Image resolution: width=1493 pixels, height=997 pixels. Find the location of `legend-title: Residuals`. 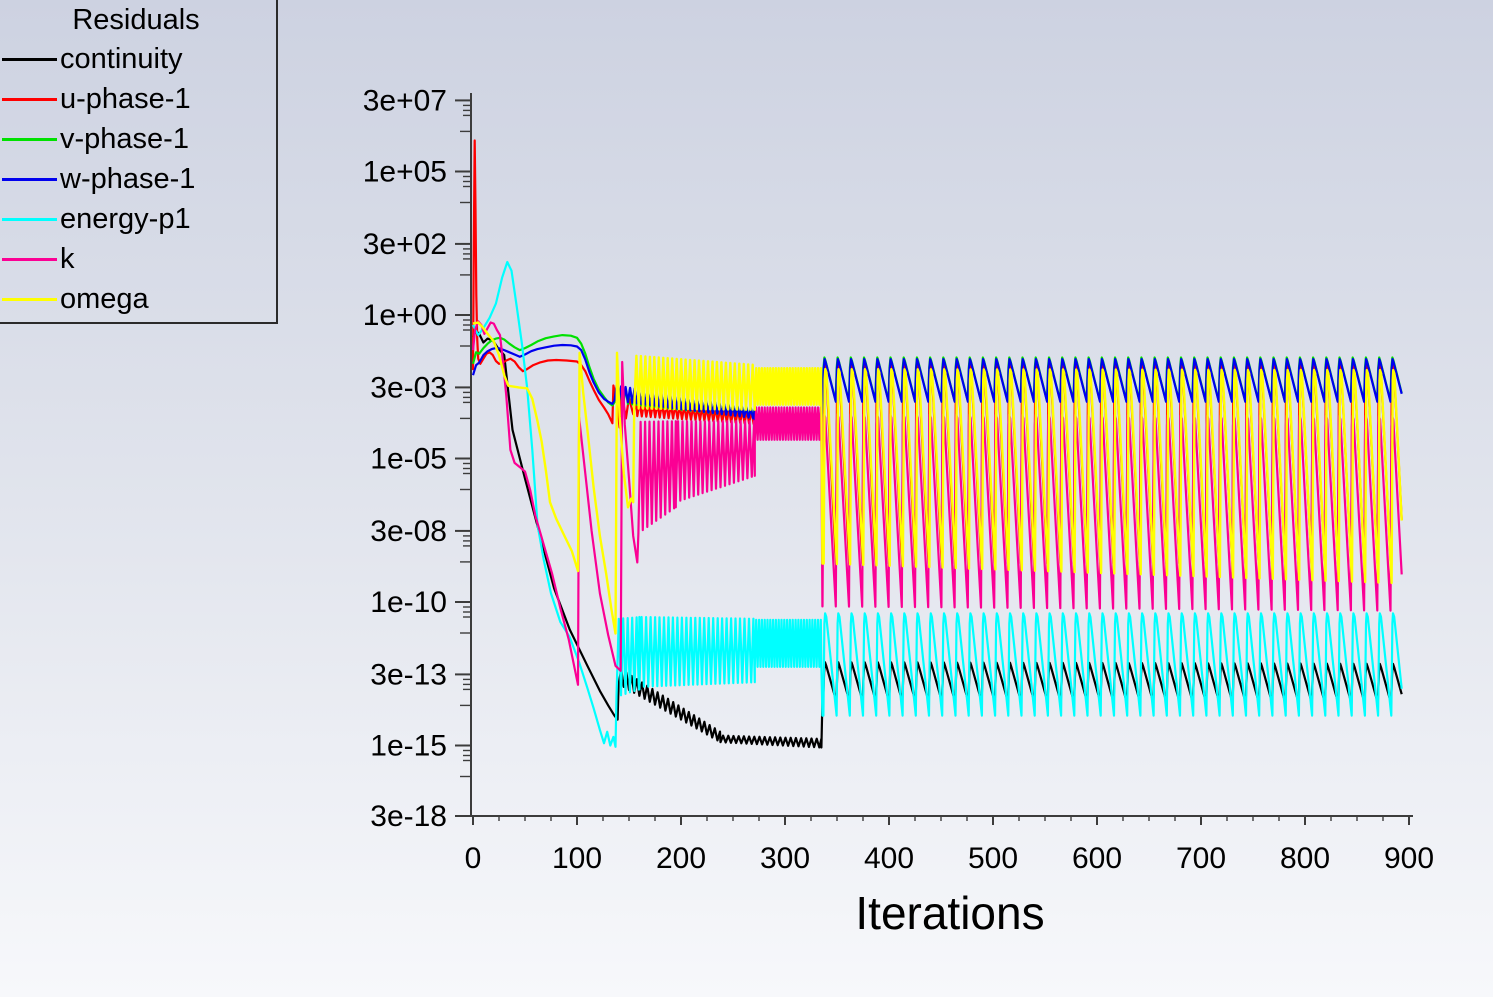

legend-title: Residuals is located at coordinates (136, 20).